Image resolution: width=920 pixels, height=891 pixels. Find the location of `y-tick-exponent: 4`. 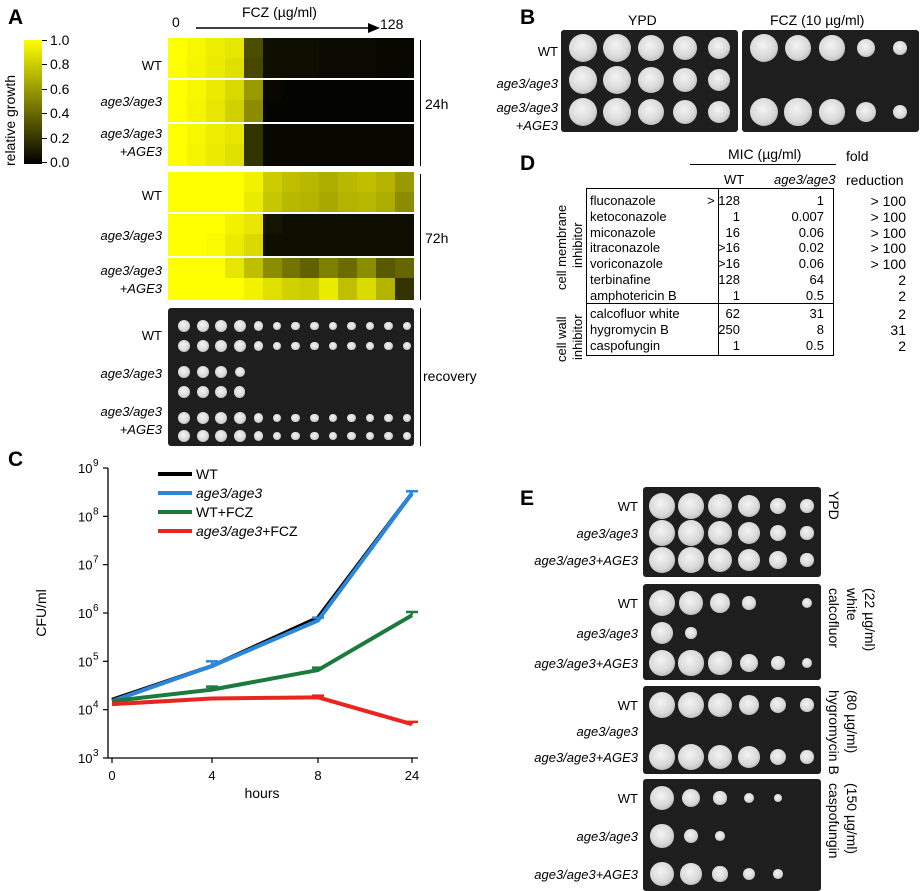

y-tick-exponent: 4 is located at coordinates (96, 705).